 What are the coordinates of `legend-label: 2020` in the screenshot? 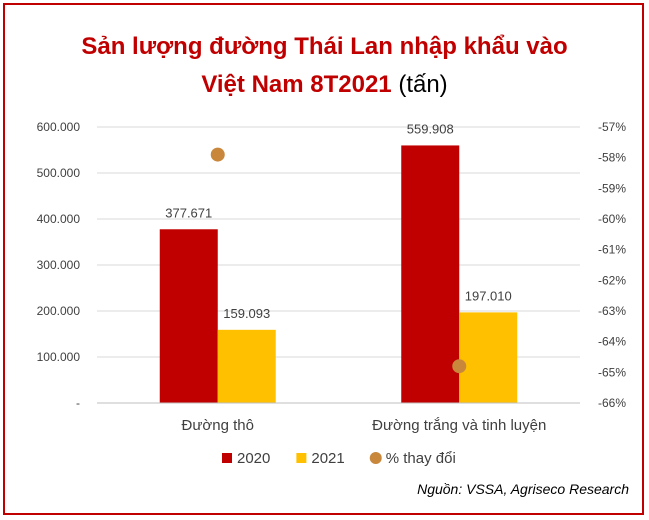 It's located at (253, 458).